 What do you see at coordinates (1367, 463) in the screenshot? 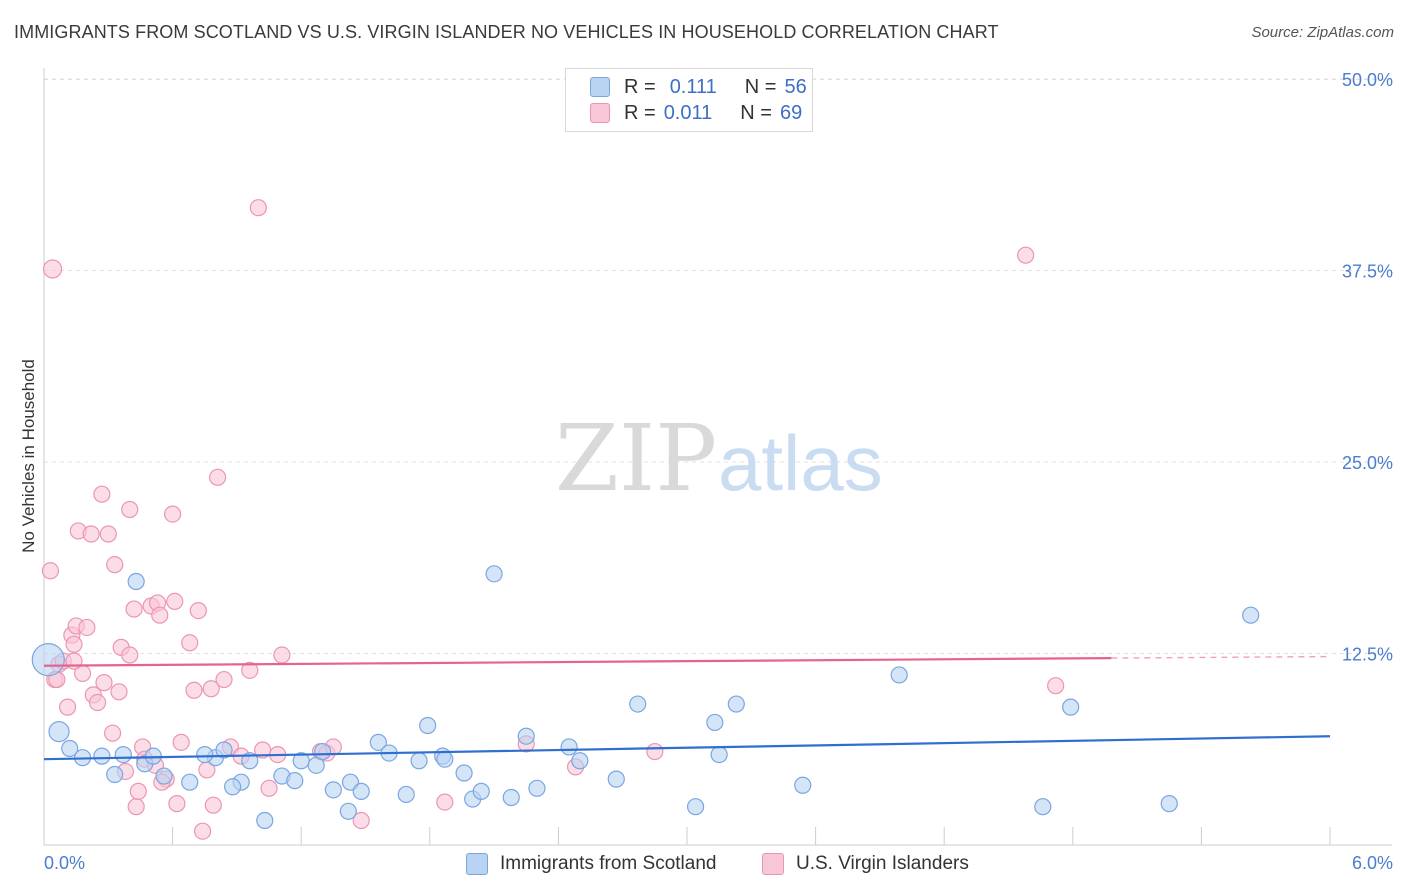
I see `y-tick-label: 25.0%` at bounding box center [1367, 463].